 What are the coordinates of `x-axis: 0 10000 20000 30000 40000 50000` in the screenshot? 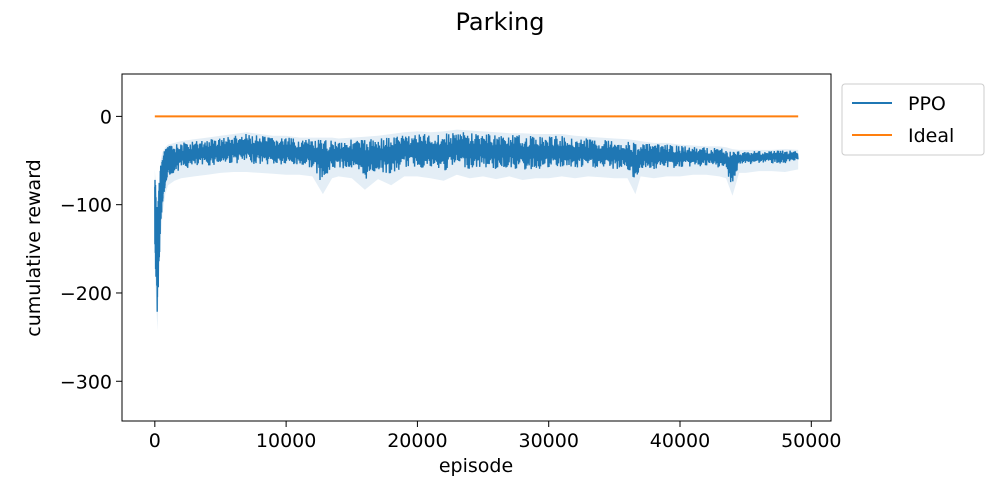 It's located at (495, 436).